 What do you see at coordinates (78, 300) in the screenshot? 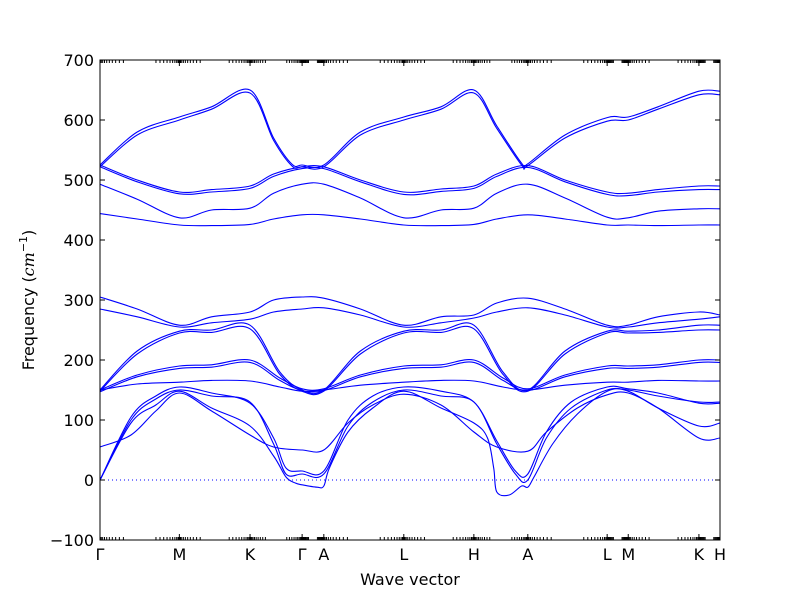
I see `y-tick-label: 300` at bounding box center [78, 300].